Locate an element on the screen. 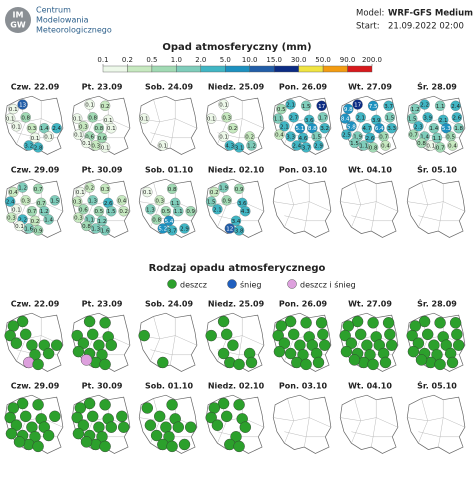 Image resolution: width=474 pixels, height=478 pixels. precip-value: 1.2 is located at coordinates (22, 189).